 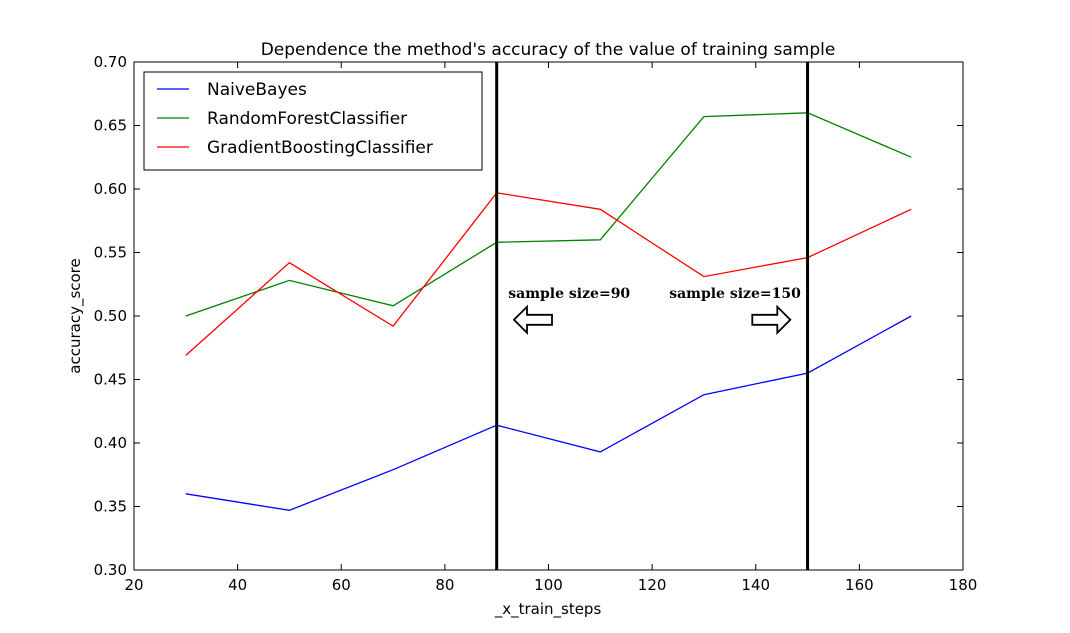 What do you see at coordinates (133, 585) in the screenshot?
I see `x-tick-label: 20` at bounding box center [133, 585].